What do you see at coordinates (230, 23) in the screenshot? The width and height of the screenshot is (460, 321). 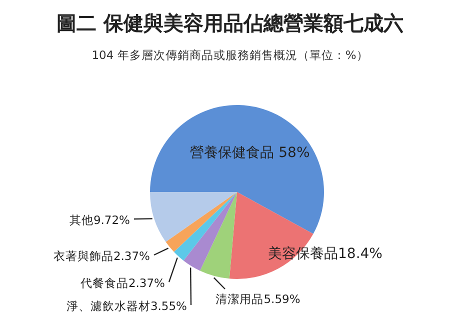 I see `chart-title: 圖二 保健與美容用品佔總營業額七成六` at bounding box center [230, 23].